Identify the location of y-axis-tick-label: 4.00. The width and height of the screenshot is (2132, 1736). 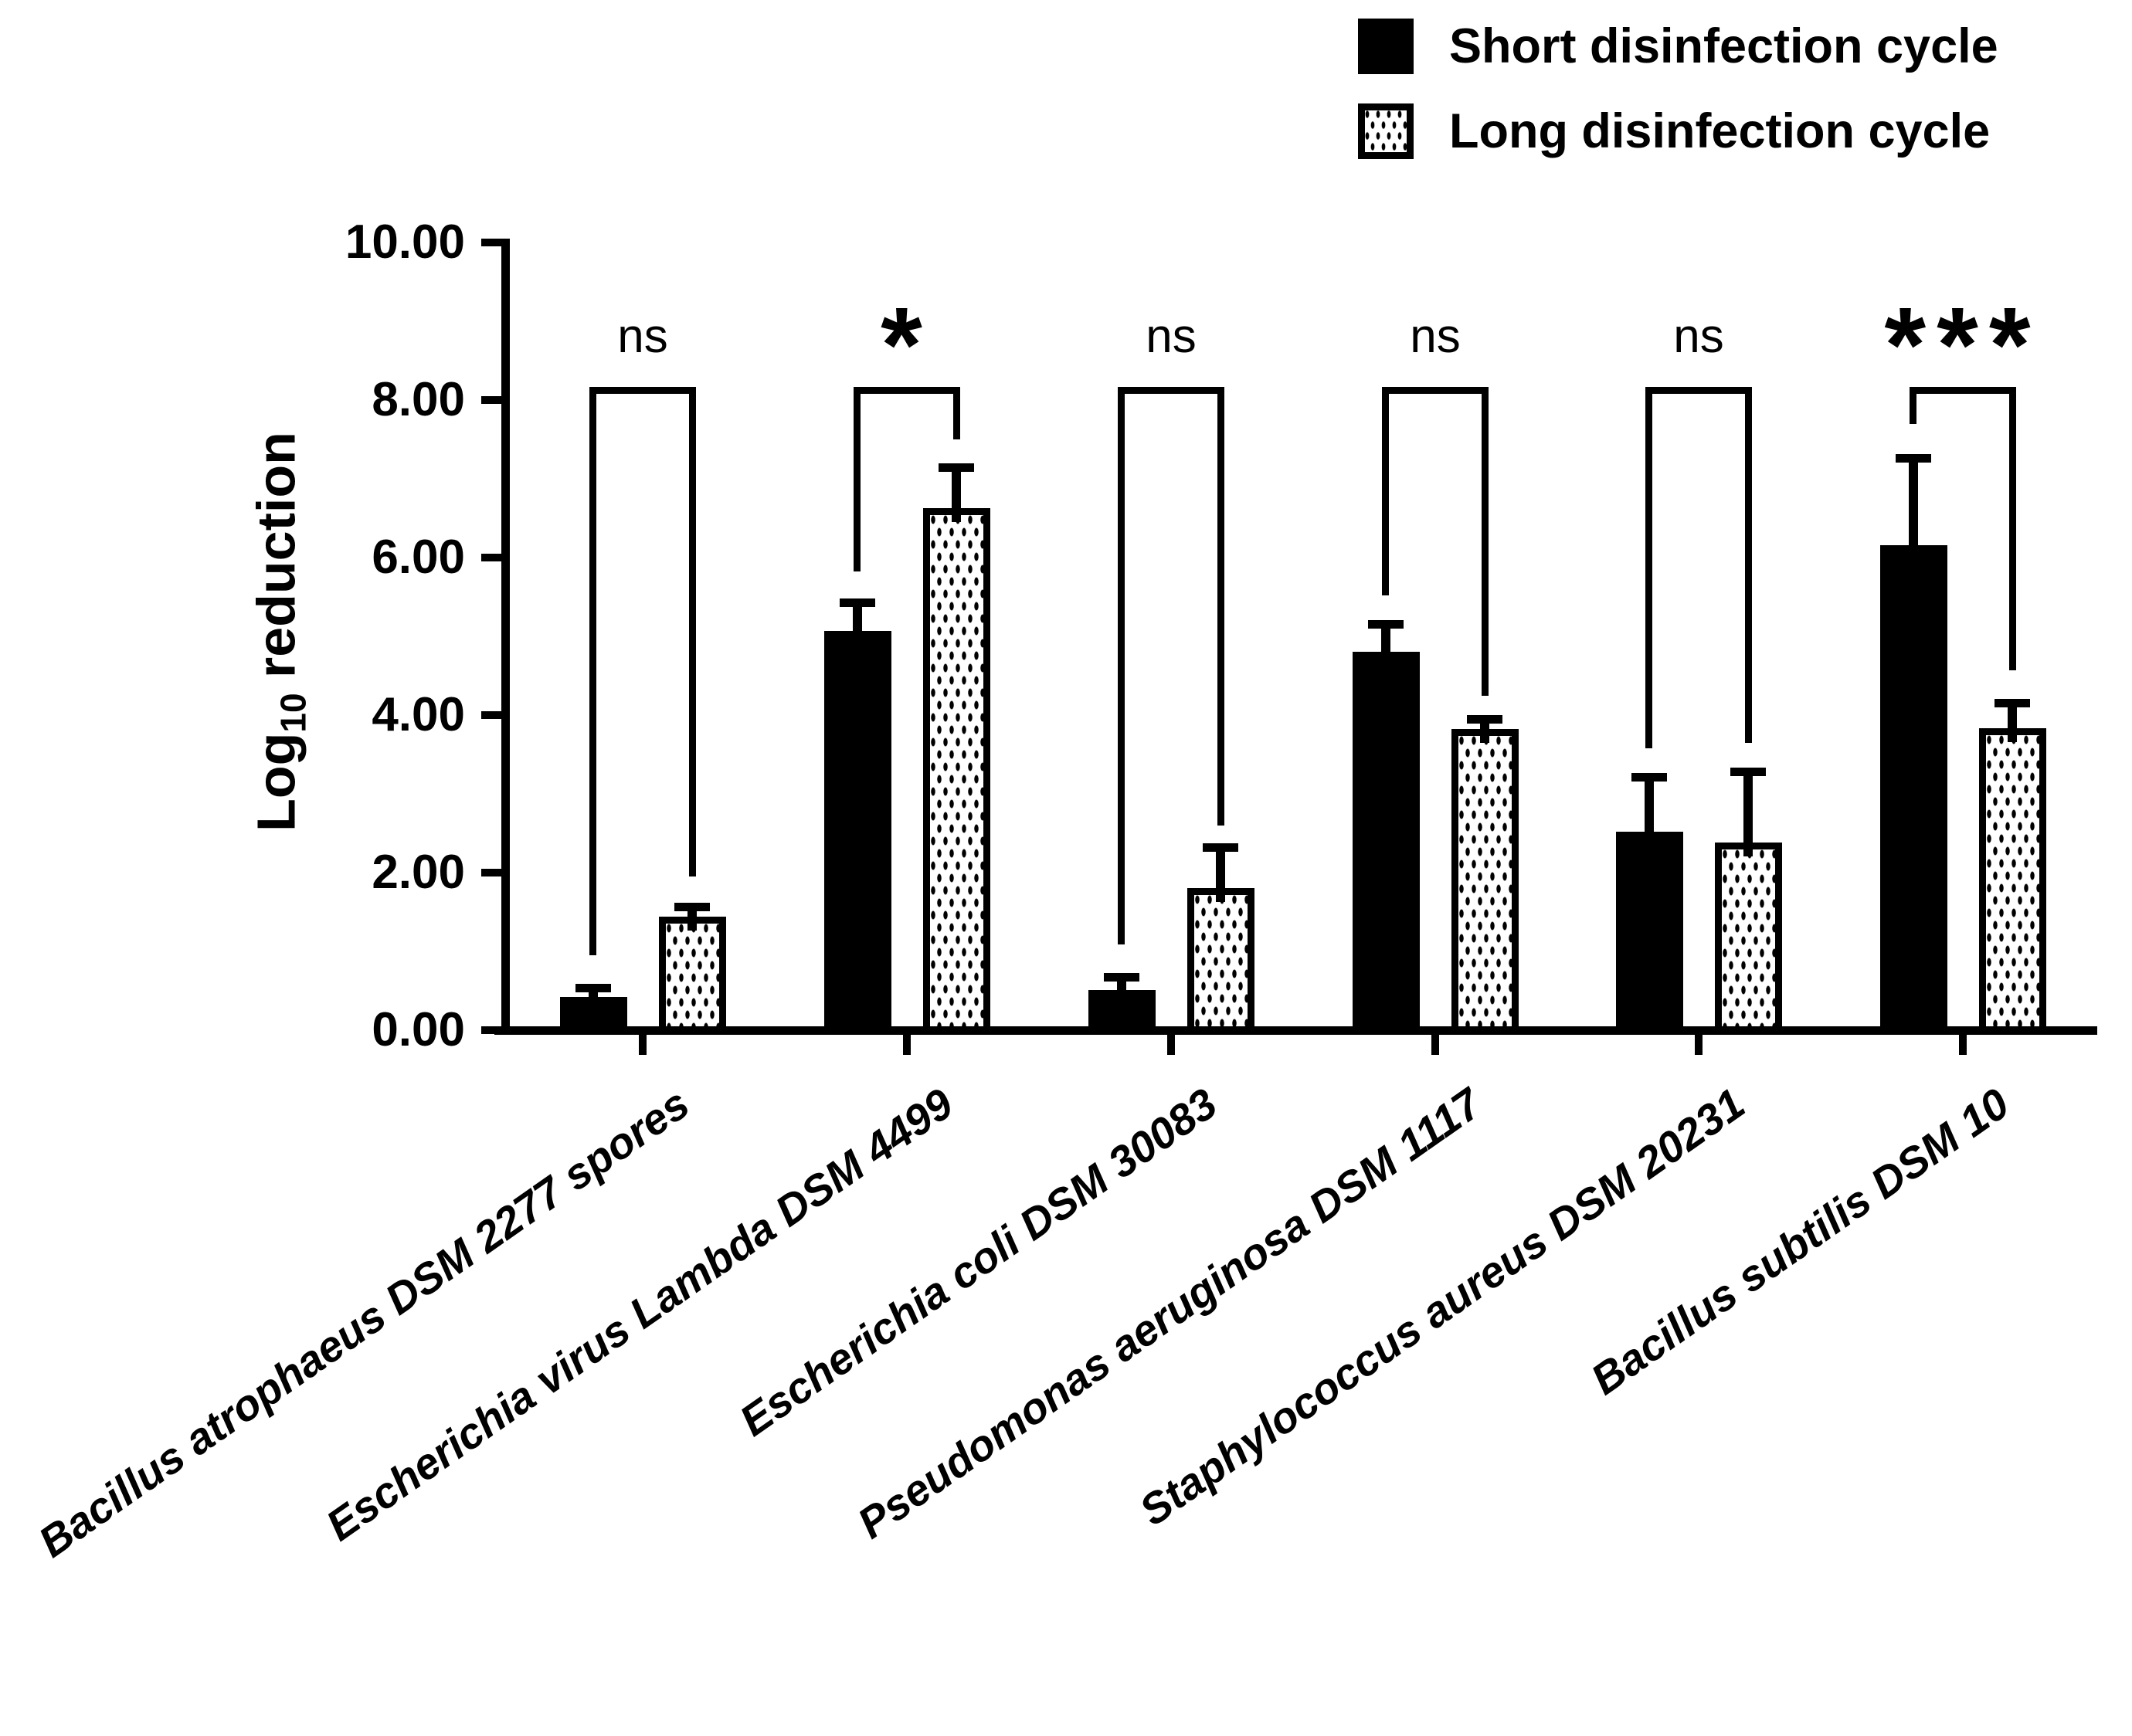
(419, 714).